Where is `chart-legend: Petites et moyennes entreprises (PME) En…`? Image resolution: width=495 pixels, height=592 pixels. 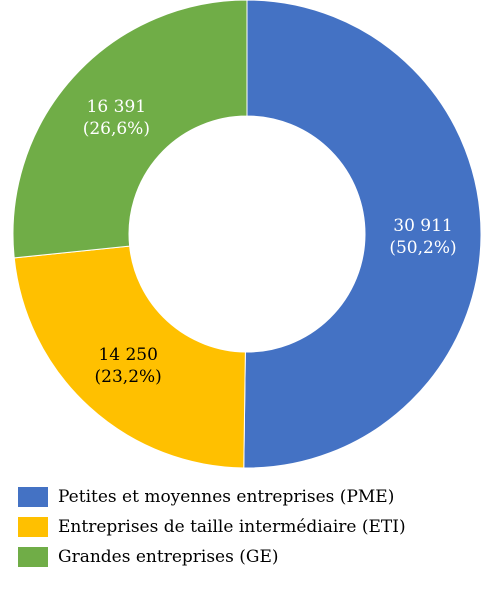 chart-legend: Petites et moyennes entreprises (PME) En… is located at coordinates (212, 531).